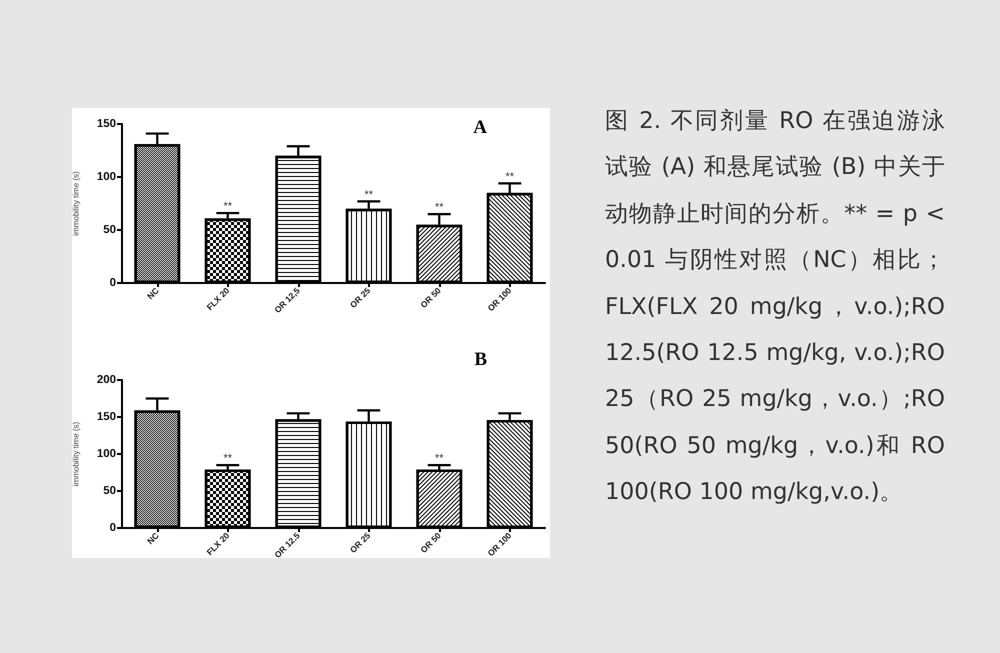 The height and width of the screenshot is (653, 1000). Describe the element at coordinates (106, 380) in the screenshot. I see `y-tick-label: 200` at that location.